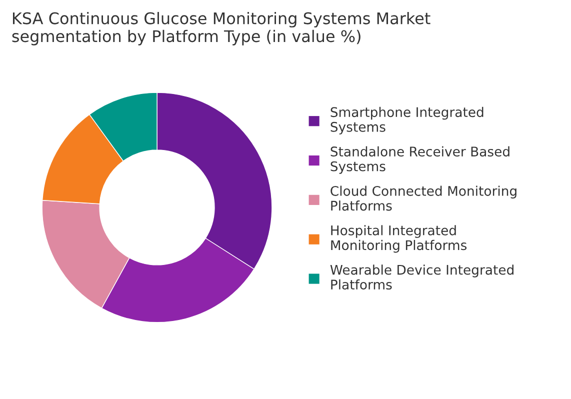 Image resolution: width=571 pixels, height=399 pixels. Describe the element at coordinates (399, 239) in the screenshot. I see `legend-label: Hospital Integrated Monitoring Platforms` at that location.